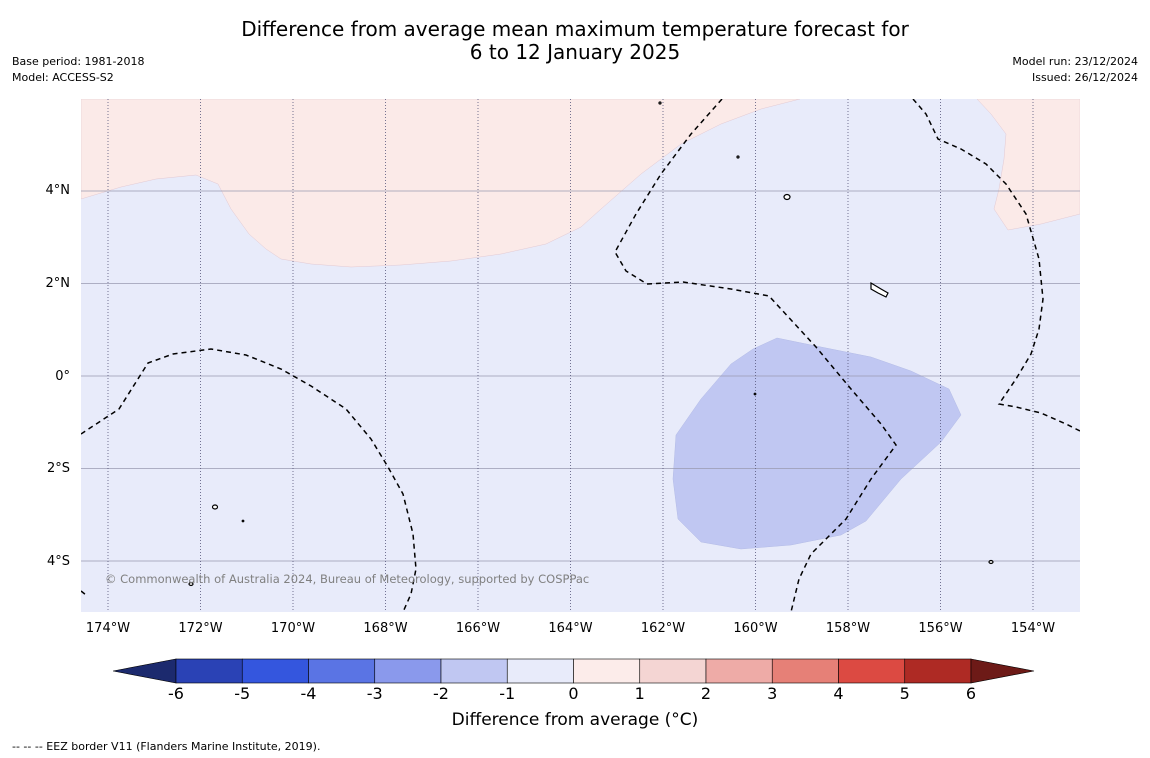 This screenshot has width=1150, height=758. I want to click on colorbar-tick-label: 1, so click(639, 693).